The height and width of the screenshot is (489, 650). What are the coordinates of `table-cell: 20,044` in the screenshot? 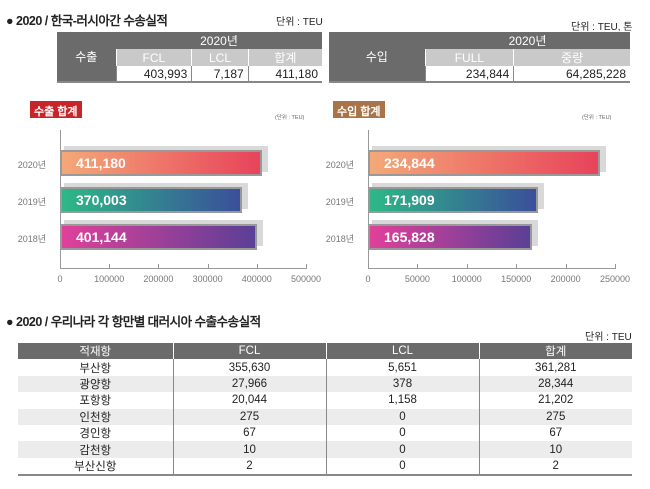 It's located at (249, 400).